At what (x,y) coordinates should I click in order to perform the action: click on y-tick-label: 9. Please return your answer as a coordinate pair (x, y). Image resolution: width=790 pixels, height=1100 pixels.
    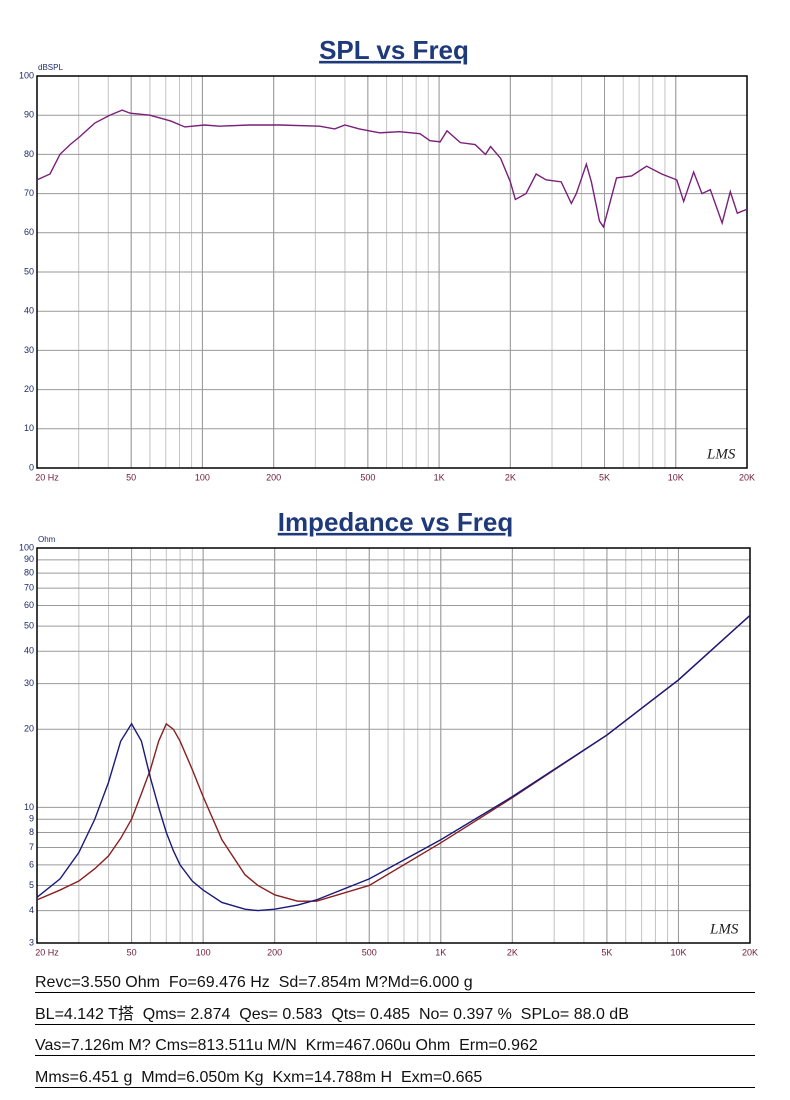
    Looking at the image, I should click on (31, 819).